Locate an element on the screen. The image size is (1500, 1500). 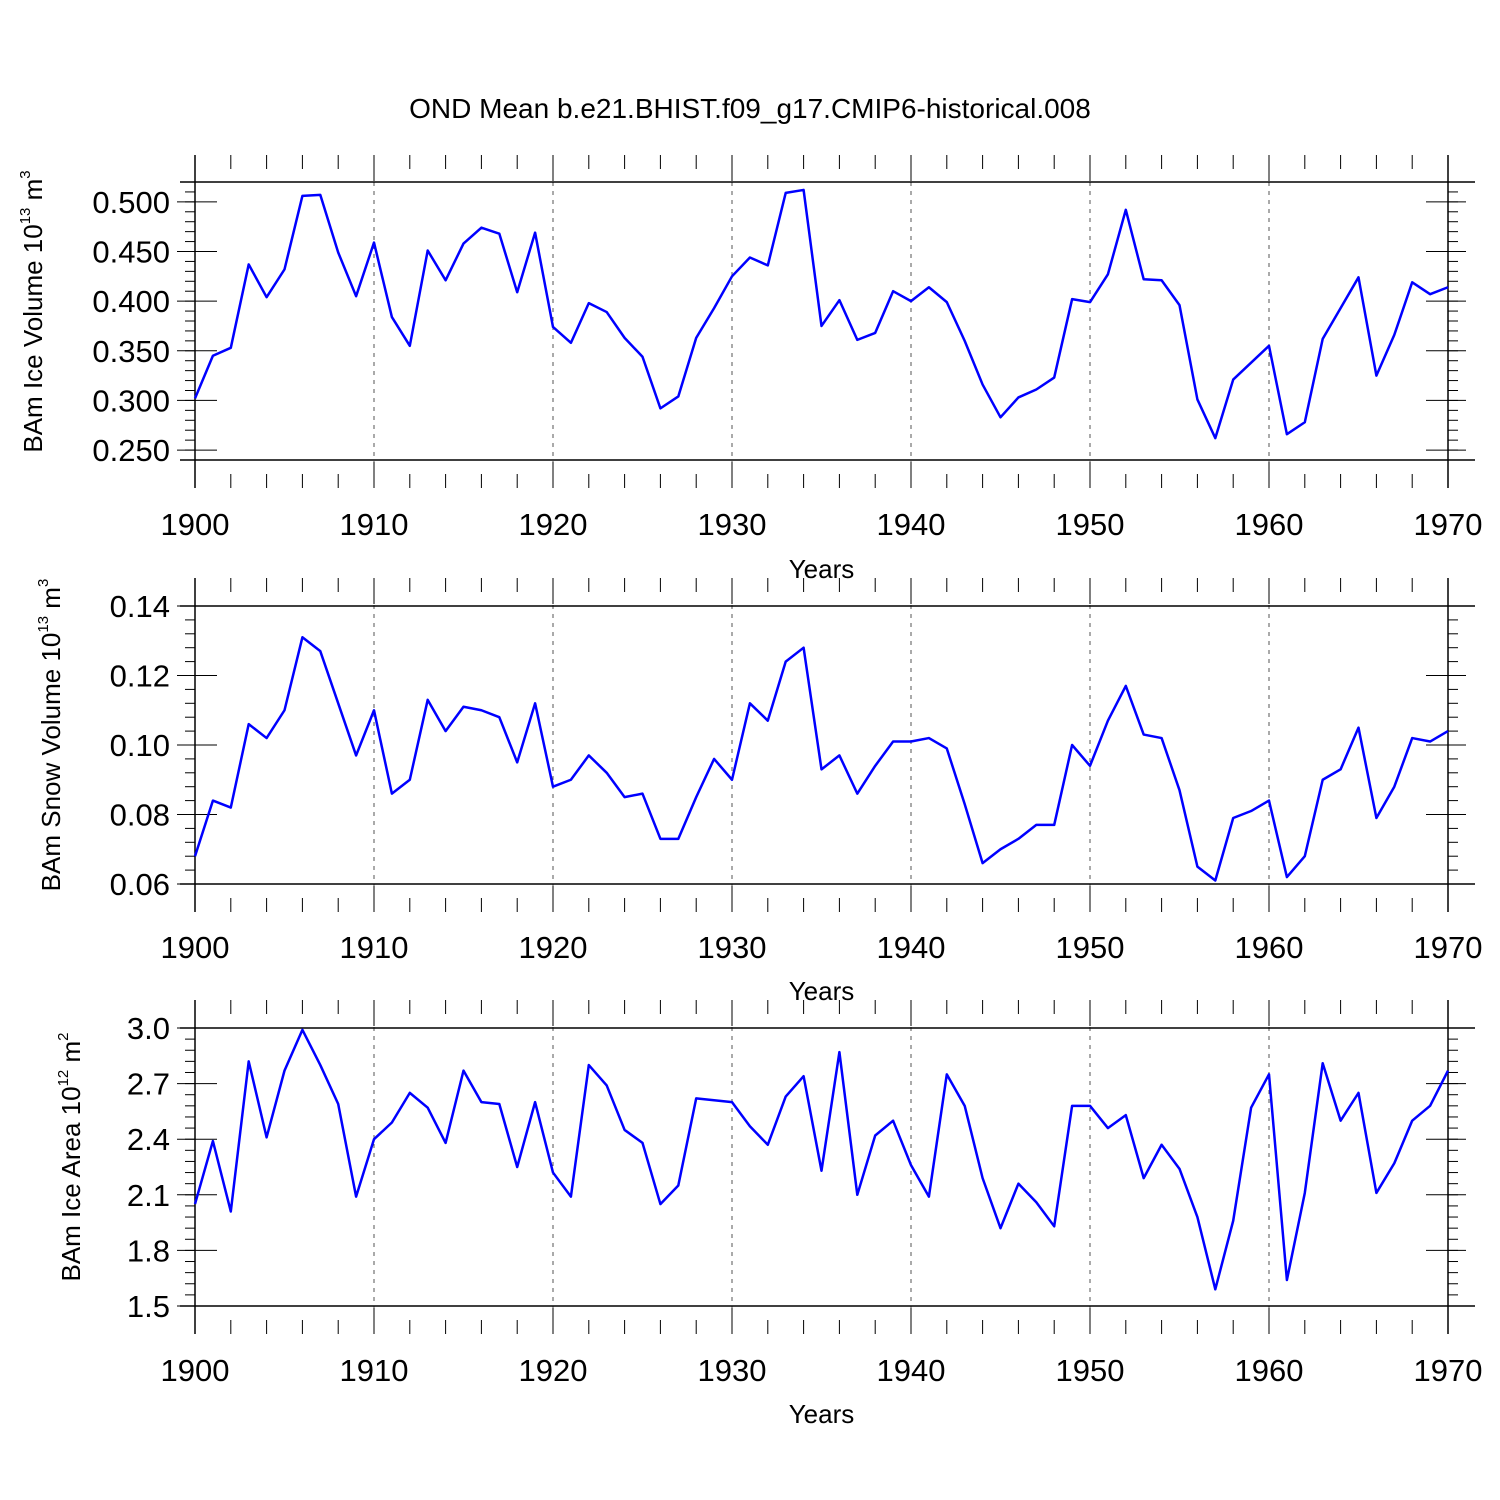
y-tick-label: 0.450 is located at coordinates (131, 252).